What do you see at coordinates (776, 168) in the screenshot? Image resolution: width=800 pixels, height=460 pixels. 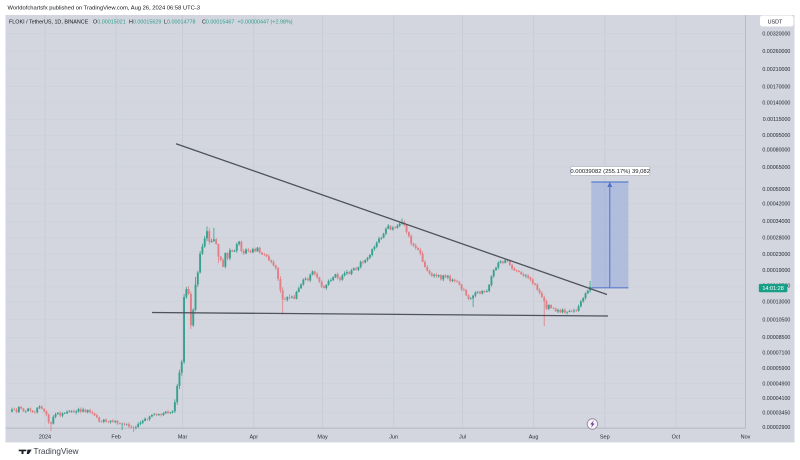 I see `svg-text: 0.00065000` at bounding box center [776, 168].